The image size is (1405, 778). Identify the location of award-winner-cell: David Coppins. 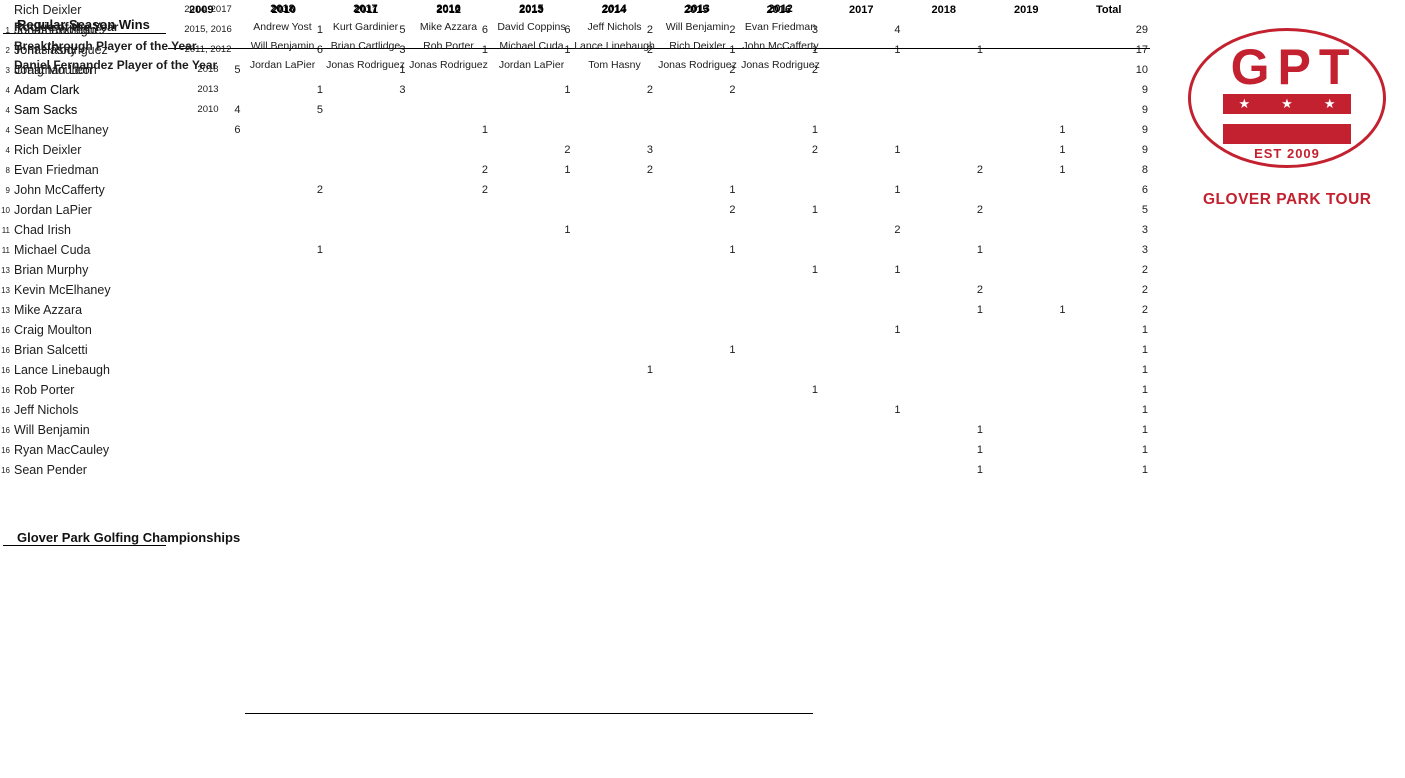
(531, 27).